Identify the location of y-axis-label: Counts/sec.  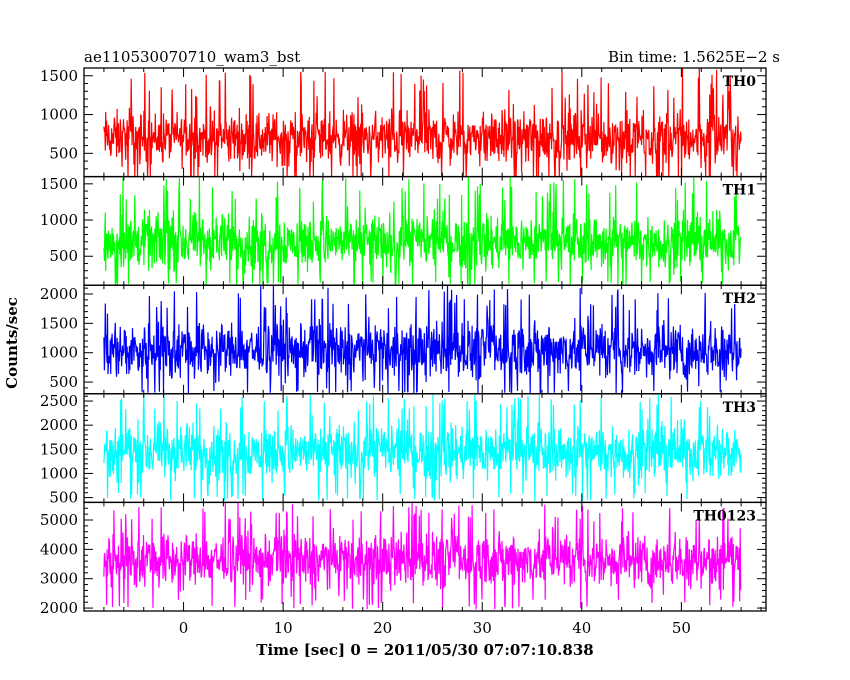
(12, 343).